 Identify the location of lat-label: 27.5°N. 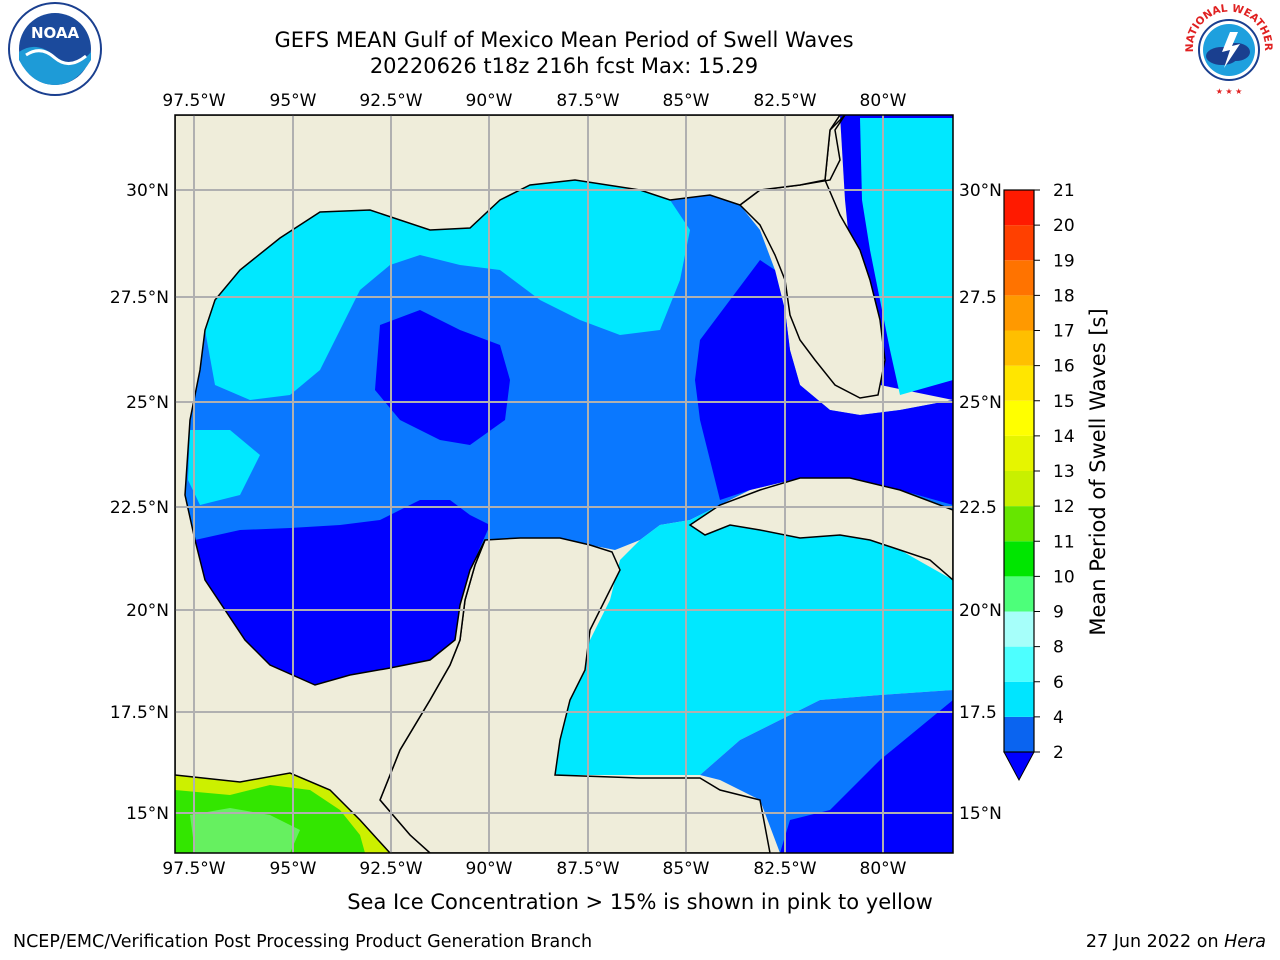
(139, 298).